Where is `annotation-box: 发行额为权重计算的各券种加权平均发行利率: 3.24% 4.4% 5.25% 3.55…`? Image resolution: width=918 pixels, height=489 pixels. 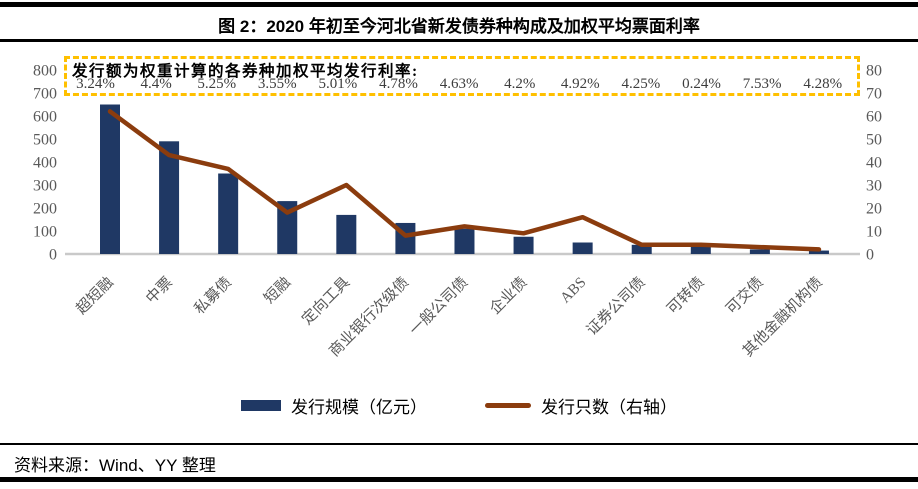 annotation-box: 发行额为权重计算的各券种加权平均发行利率: 3.24% 4.4% 5.25% 3.55… is located at coordinates (462, 76).